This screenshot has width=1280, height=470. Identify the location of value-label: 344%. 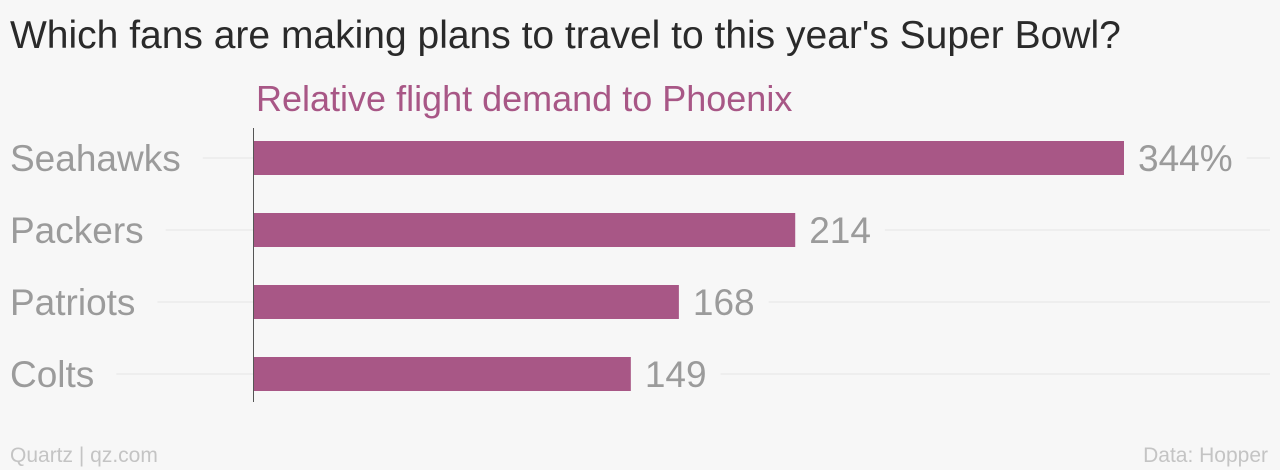
(1185, 158).